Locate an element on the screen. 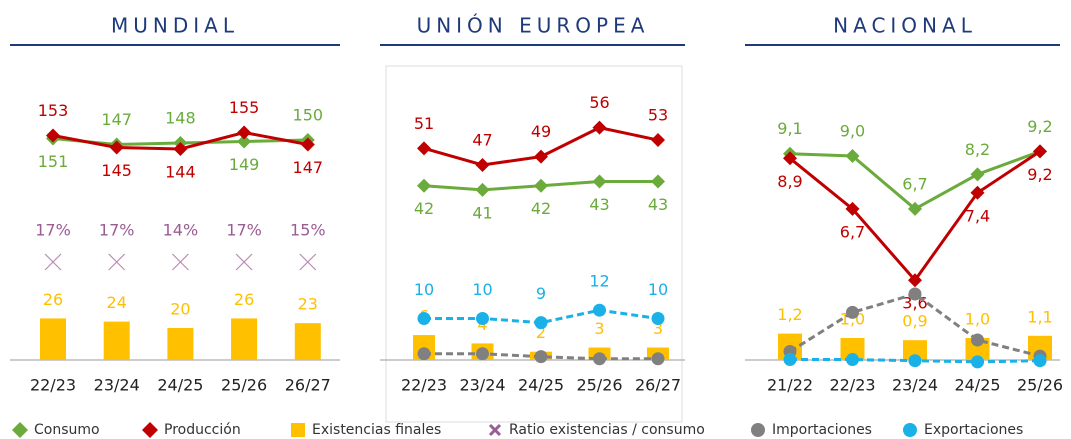 This screenshot has height=439, width=1071. legend-label: Exportaciones is located at coordinates (973, 430).